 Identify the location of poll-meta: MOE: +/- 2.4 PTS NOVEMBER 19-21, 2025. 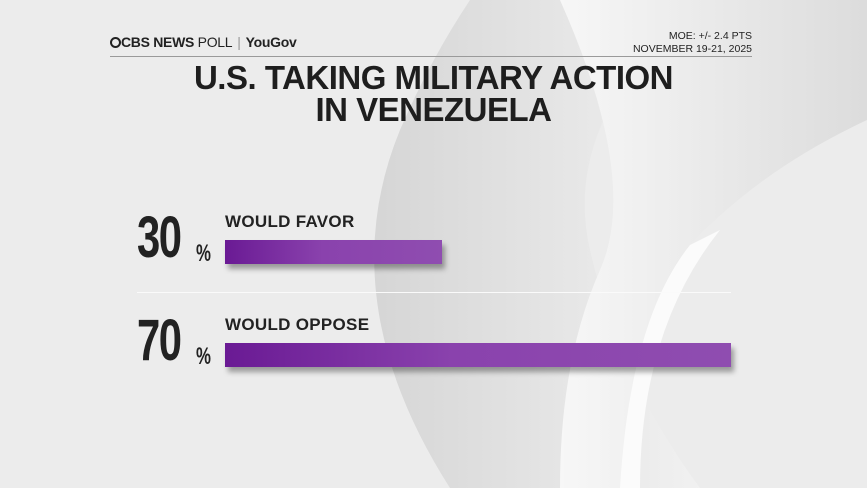
(692, 43).